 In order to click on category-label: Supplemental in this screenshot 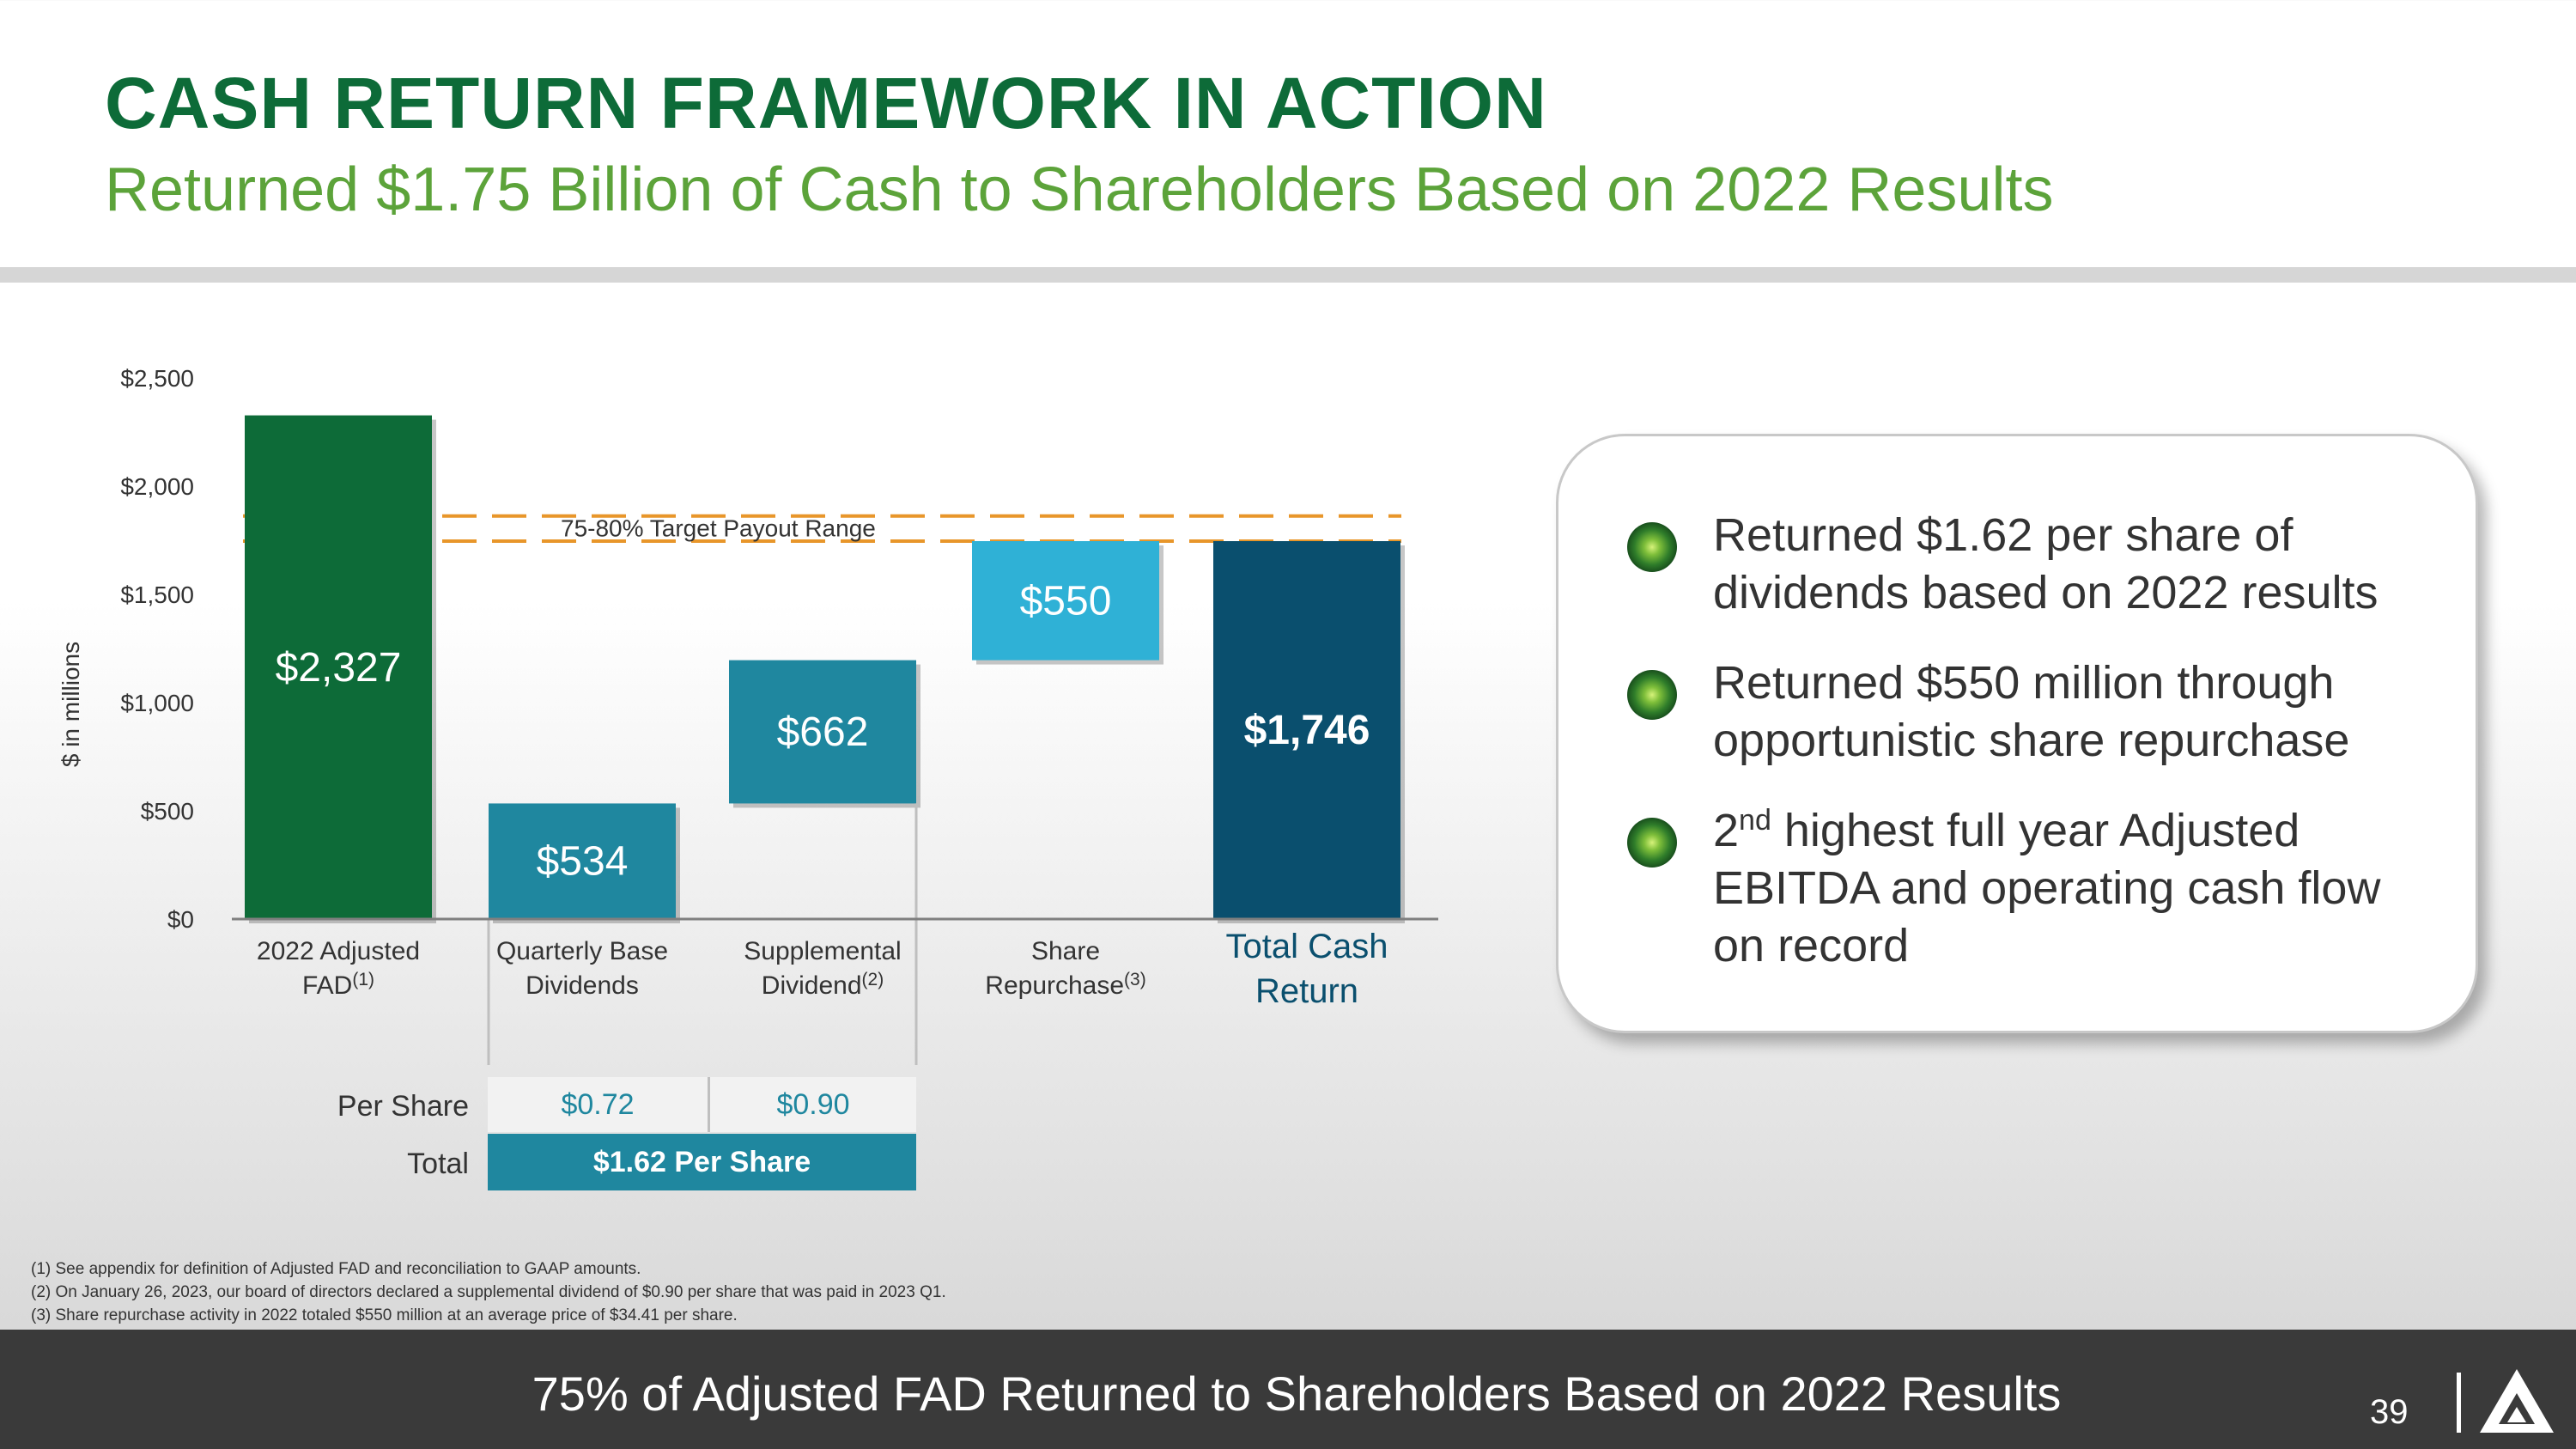, I will do `click(823, 951)`.